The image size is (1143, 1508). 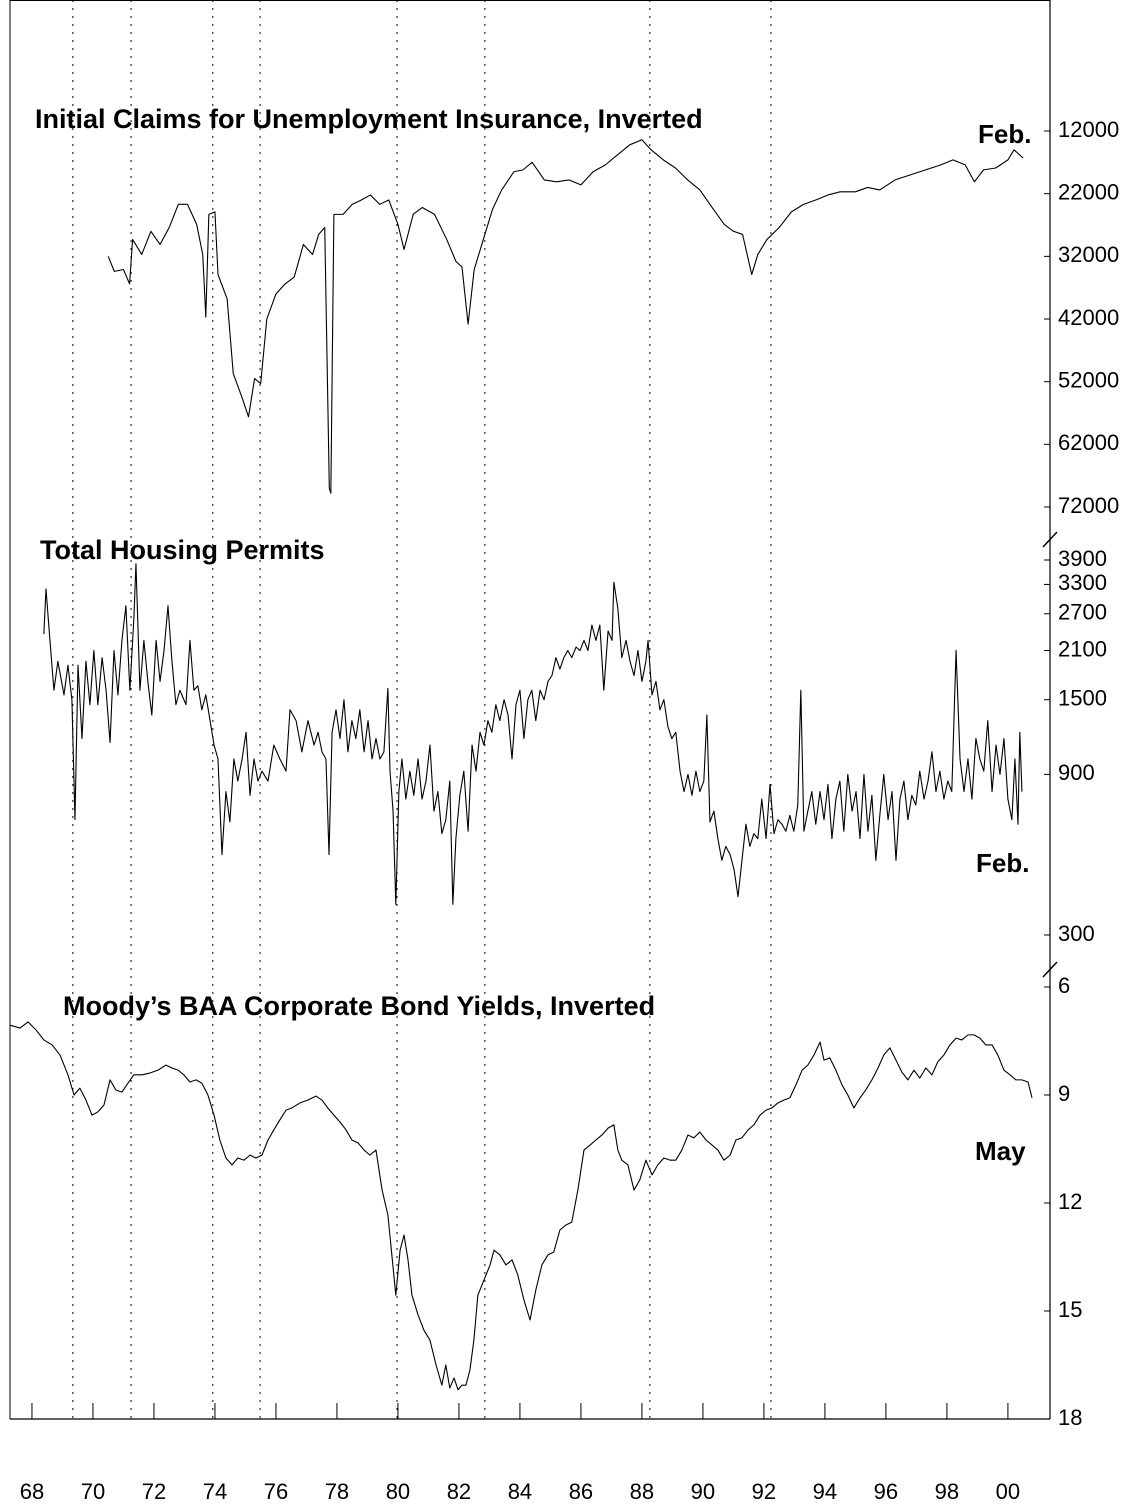 I want to click on x-tick-label: 80, so click(x=398, y=1491).